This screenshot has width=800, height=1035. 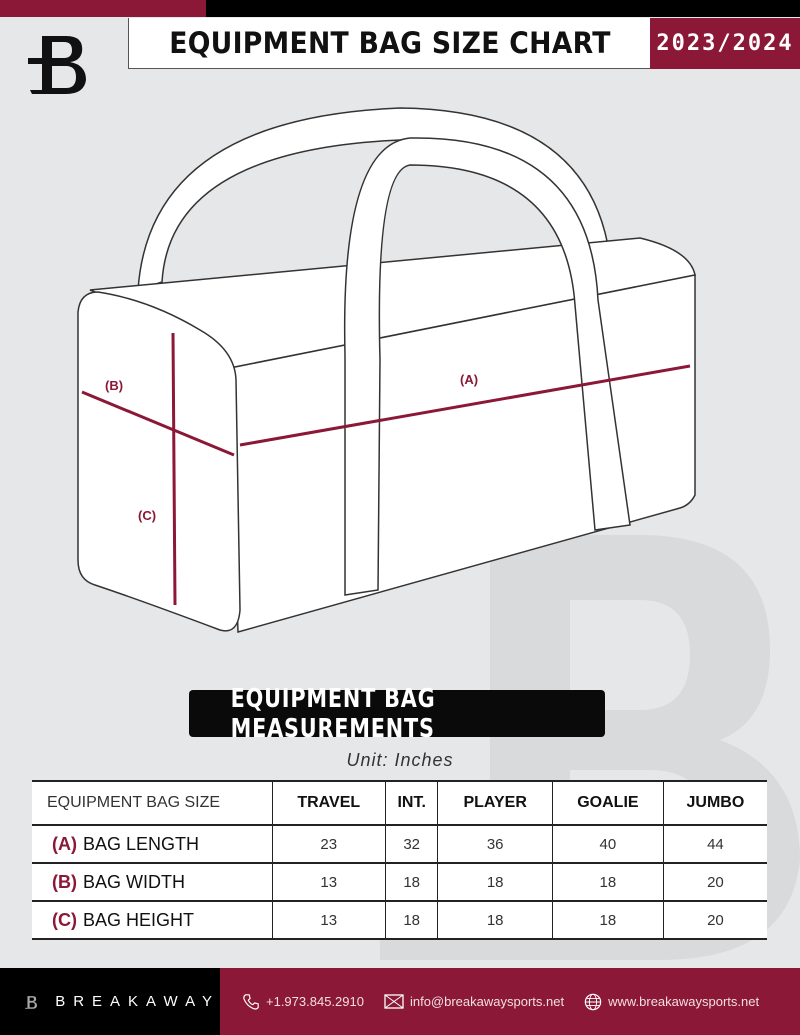 I want to click on page-title: EQUIPMENT BAG SIZE CHART, so click(x=389, y=43).